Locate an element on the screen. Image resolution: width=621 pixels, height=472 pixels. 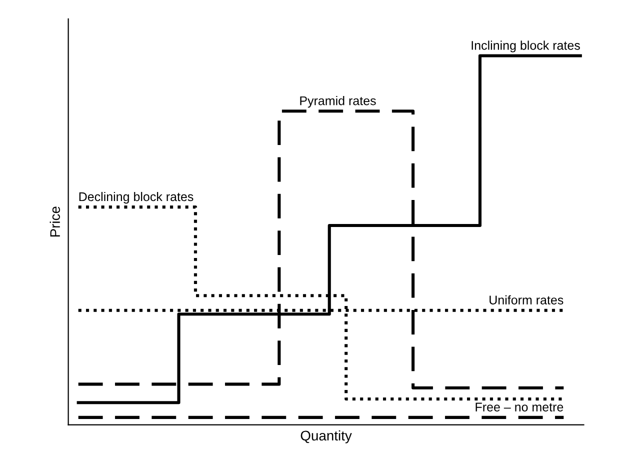
y-axis-title: Price is located at coordinates (55, 221).